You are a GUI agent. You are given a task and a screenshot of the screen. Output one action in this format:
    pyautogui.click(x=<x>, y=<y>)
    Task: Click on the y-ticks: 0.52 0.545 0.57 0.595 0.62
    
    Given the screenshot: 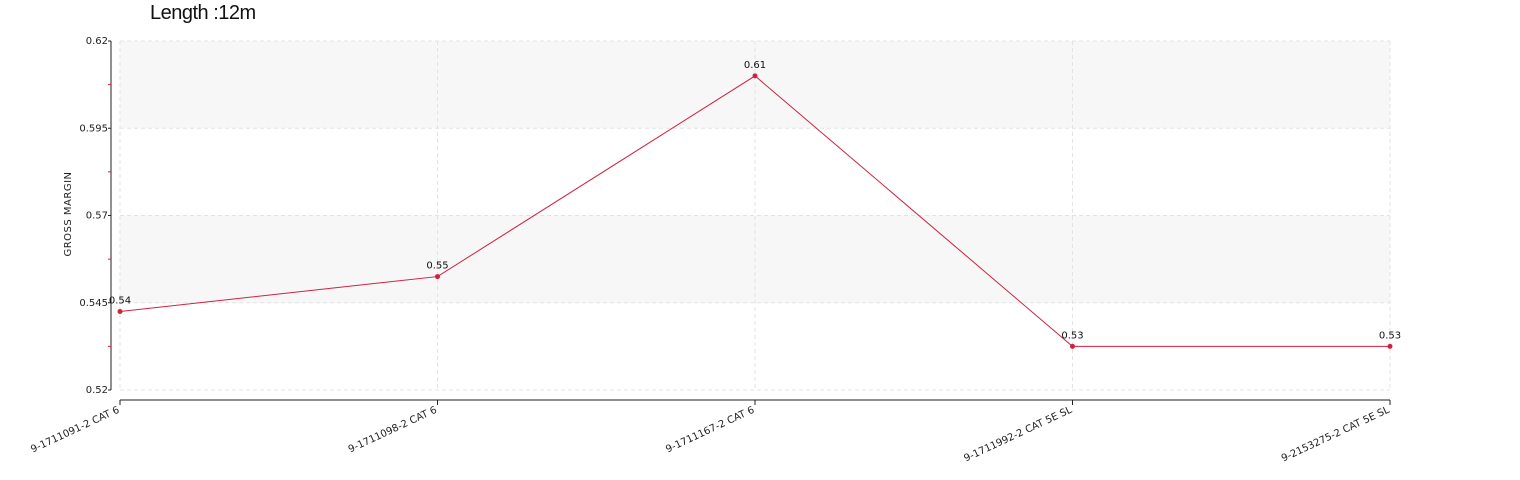 What is the action you would take?
    pyautogui.click(x=95, y=216)
    